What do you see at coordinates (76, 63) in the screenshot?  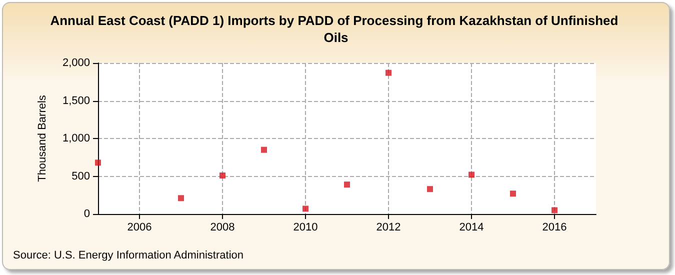 I see `y-tick-label: 2,000` at bounding box center [76, 63].